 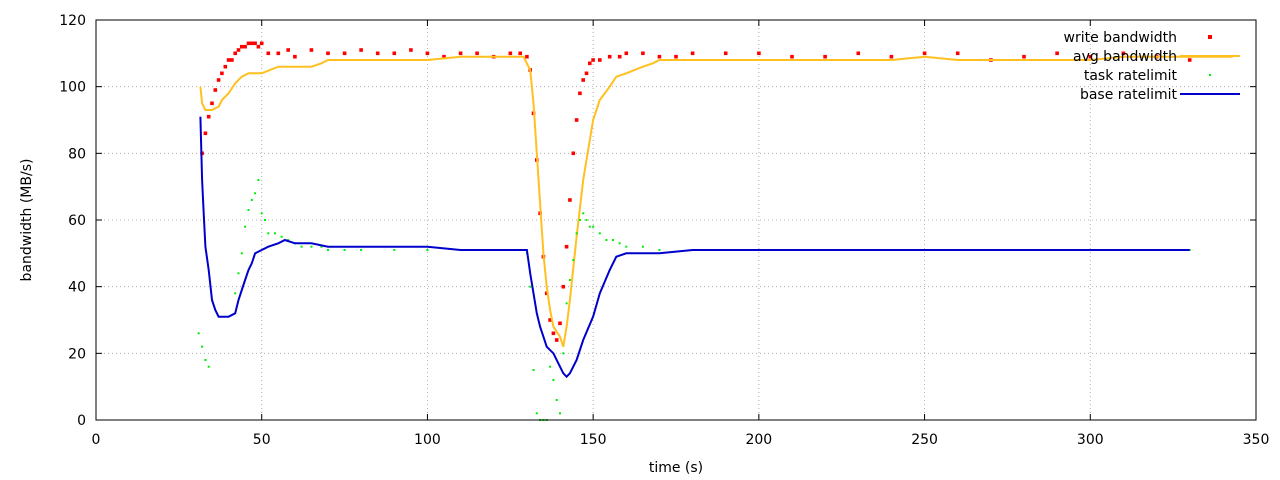 What do you see at coordinates (593, 440) in the screenshot?
I see `x-tick-label: 150` at bounding box center [593, 440].